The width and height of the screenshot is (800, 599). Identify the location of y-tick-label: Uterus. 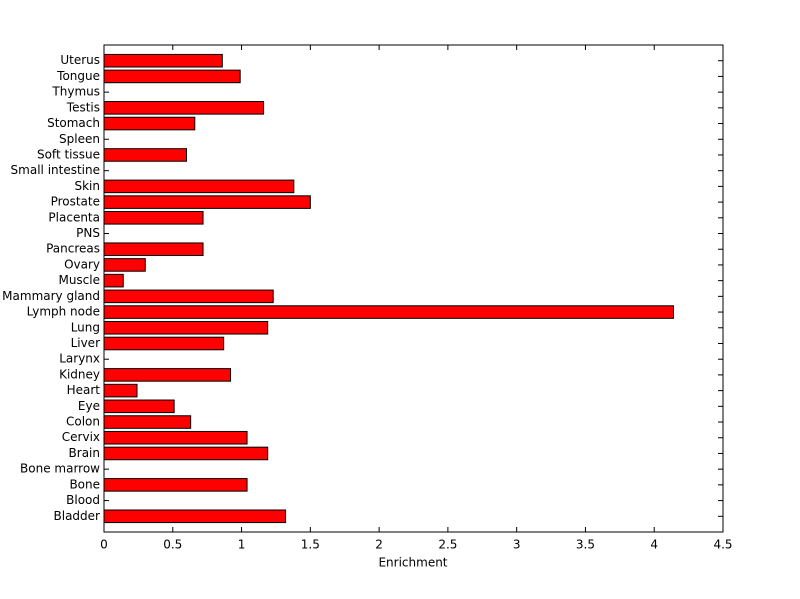
(80, 60).